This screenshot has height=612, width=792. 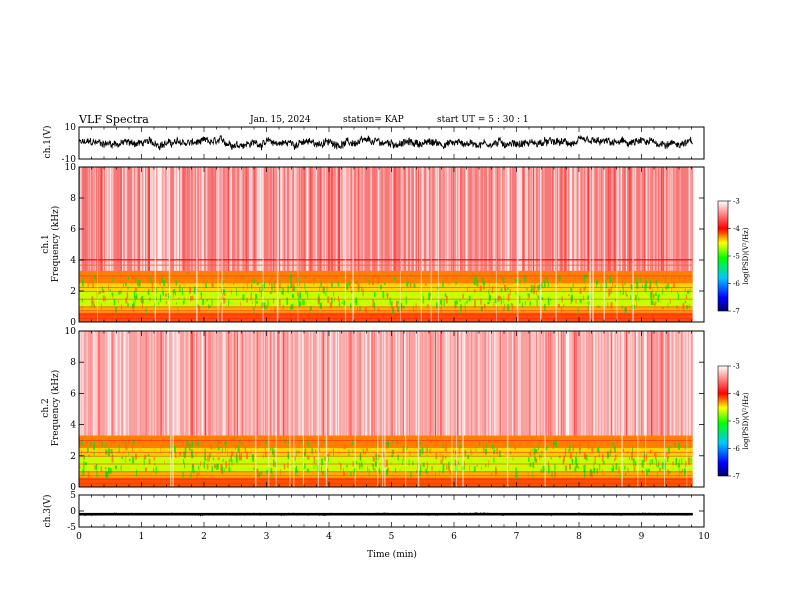 What do you see at coordinates (73, 488) in the screenshot?
I see `ch2-spectrogram-ytick-label: 0` at bounding box center [73, 488].